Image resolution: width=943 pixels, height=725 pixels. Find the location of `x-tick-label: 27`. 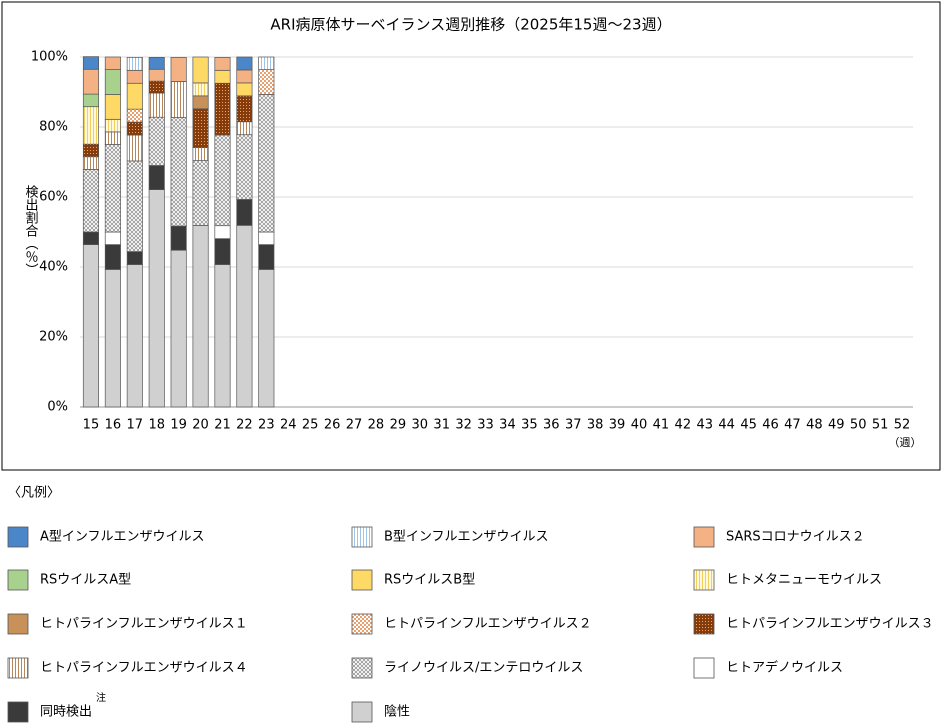

x-tick-label: 27 is located at coordinates (354, 425).